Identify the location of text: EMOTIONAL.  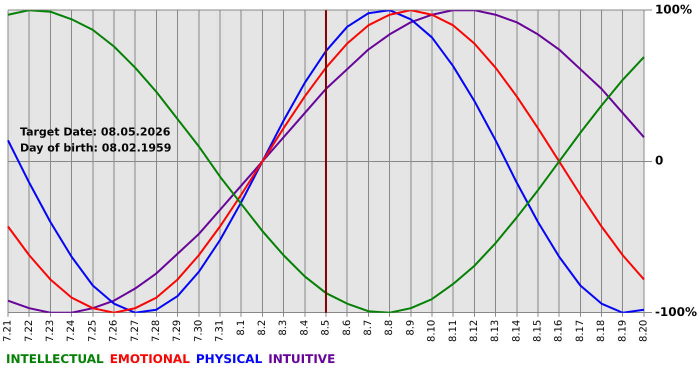
(150, 359).